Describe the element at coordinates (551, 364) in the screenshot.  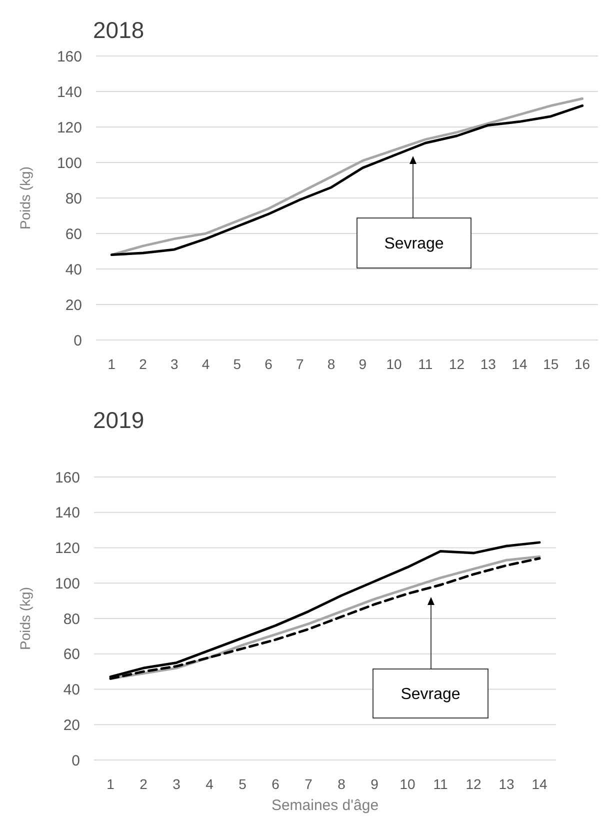
I see `x-tick-label: 15` at that location.